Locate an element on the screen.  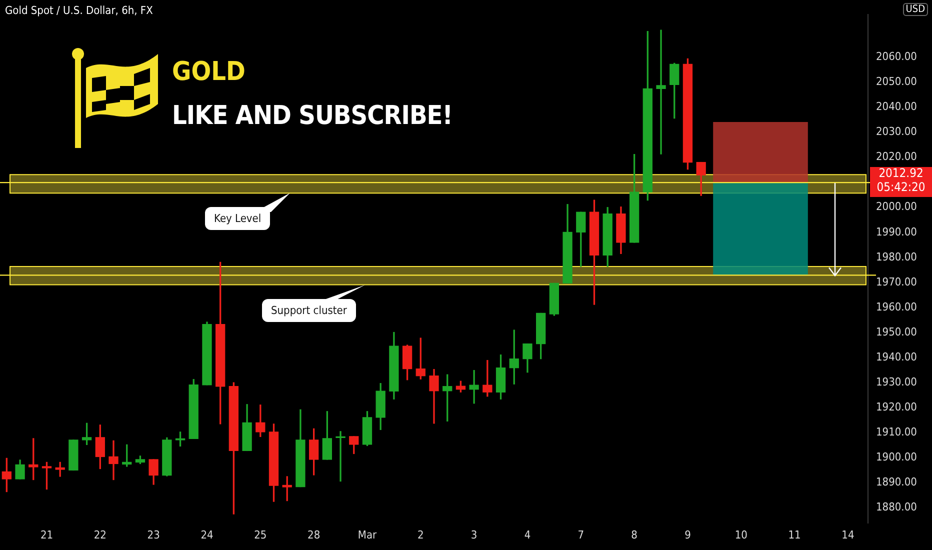
band-label: Key Level is located at coordinates (237, 218).